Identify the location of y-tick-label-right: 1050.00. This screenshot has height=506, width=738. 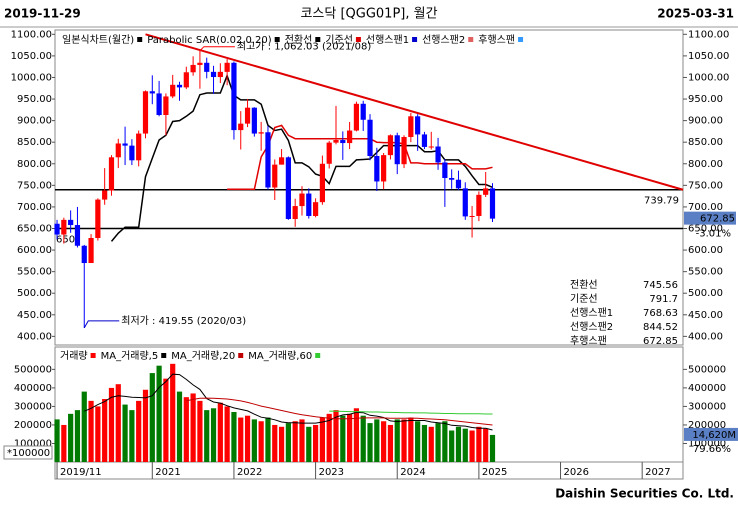
(708, 56).